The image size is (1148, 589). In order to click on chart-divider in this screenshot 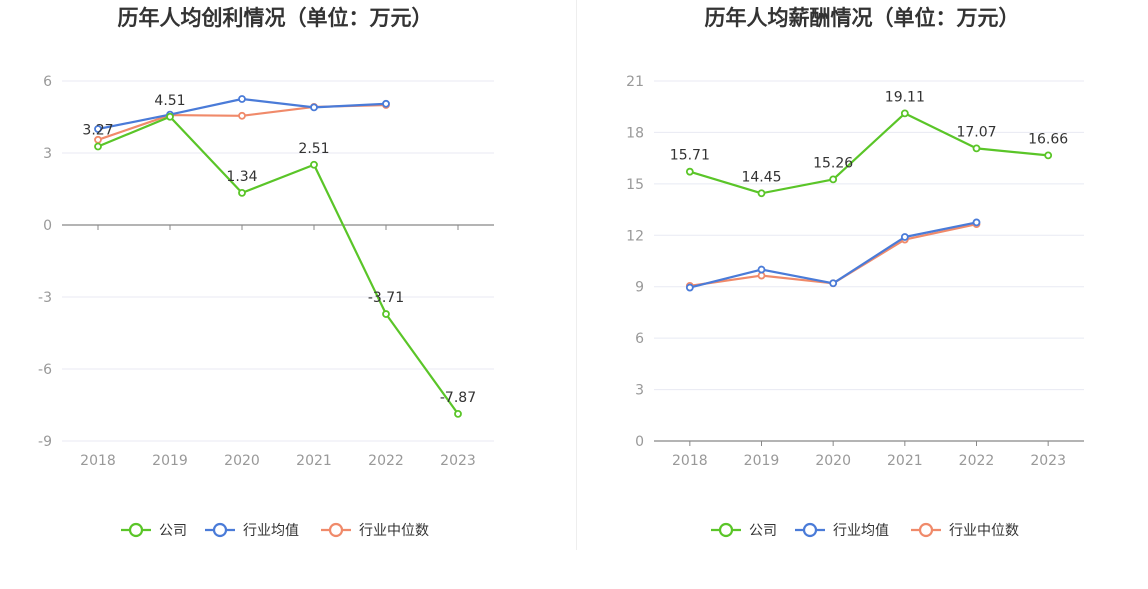, I will do `click(576, 275)`.